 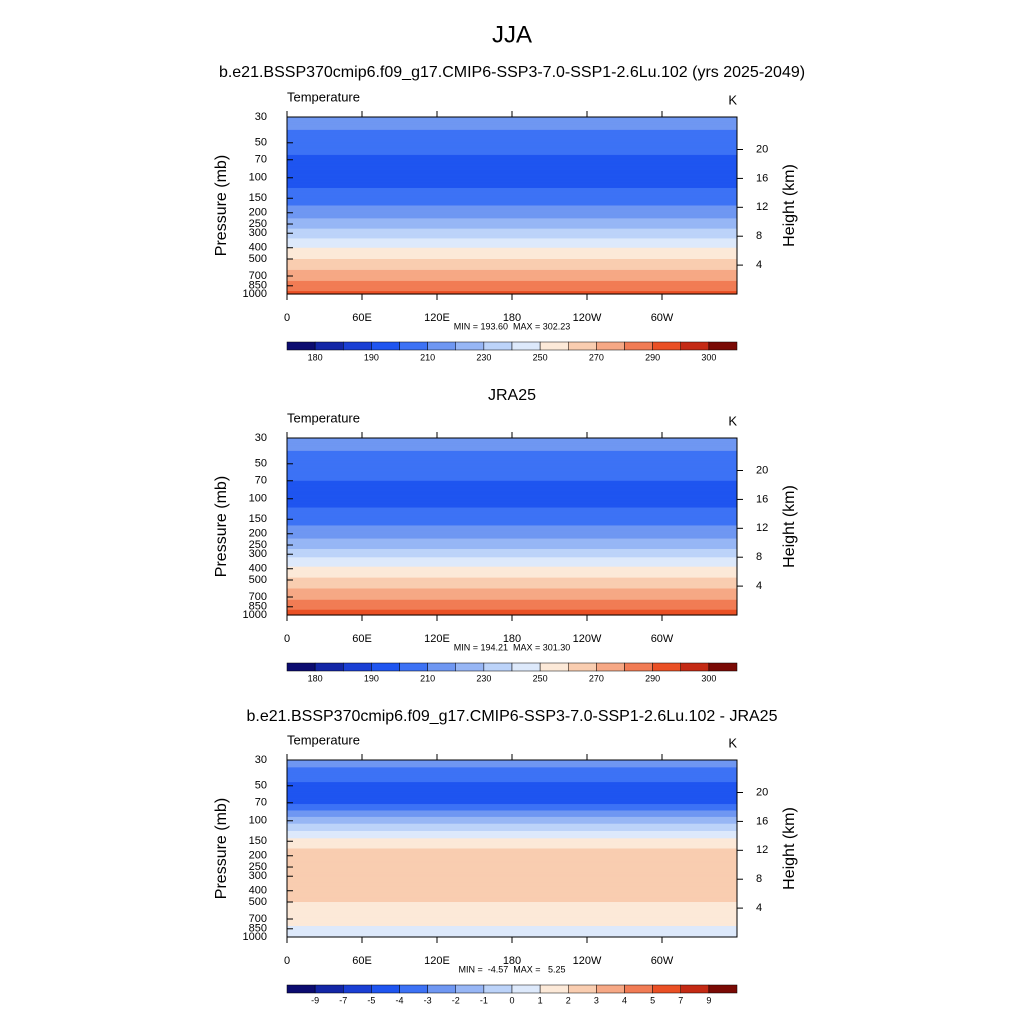 What do you see at coordinates (261, 786) in the screenshot?
I see `y-tick-label: 50` at bounding box center [261, 786].